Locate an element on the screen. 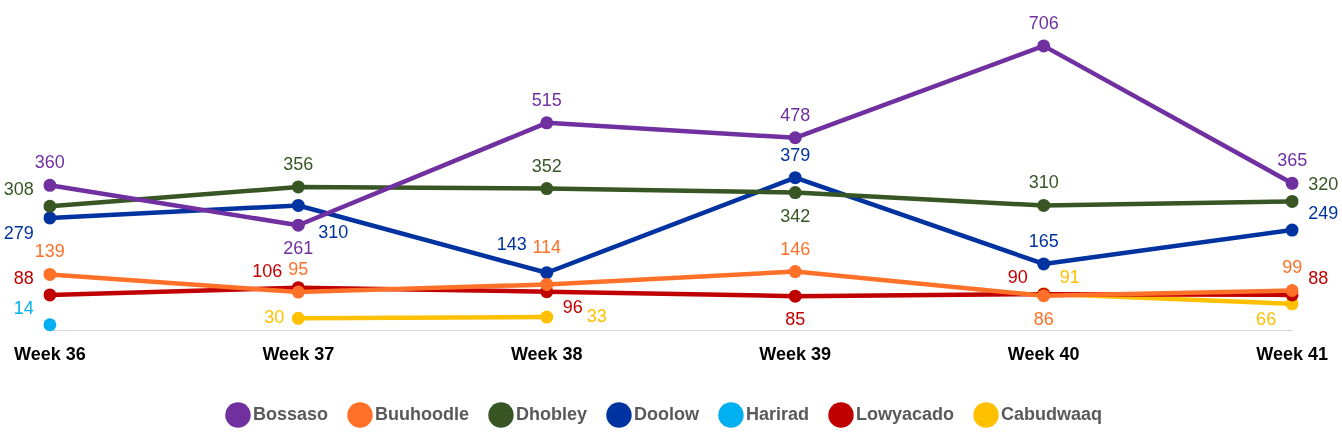 This screenshot has width=1342, height=434. data-label: 352 is located at coordinates (546, 165).